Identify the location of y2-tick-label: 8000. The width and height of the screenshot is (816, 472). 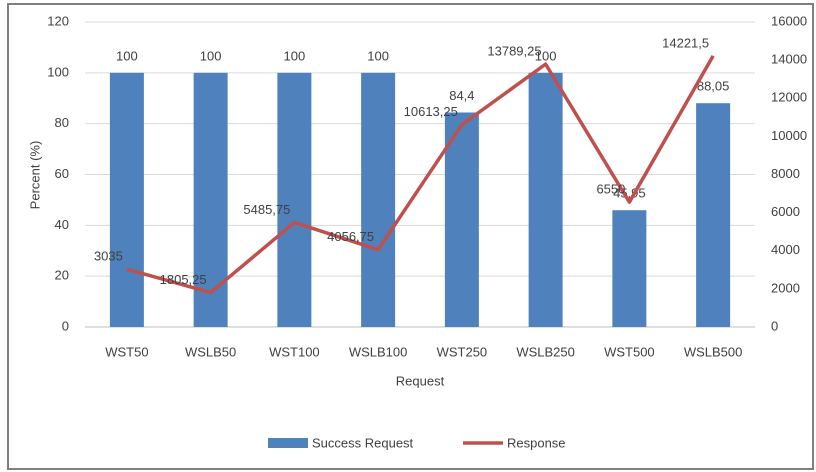
(785, 173).